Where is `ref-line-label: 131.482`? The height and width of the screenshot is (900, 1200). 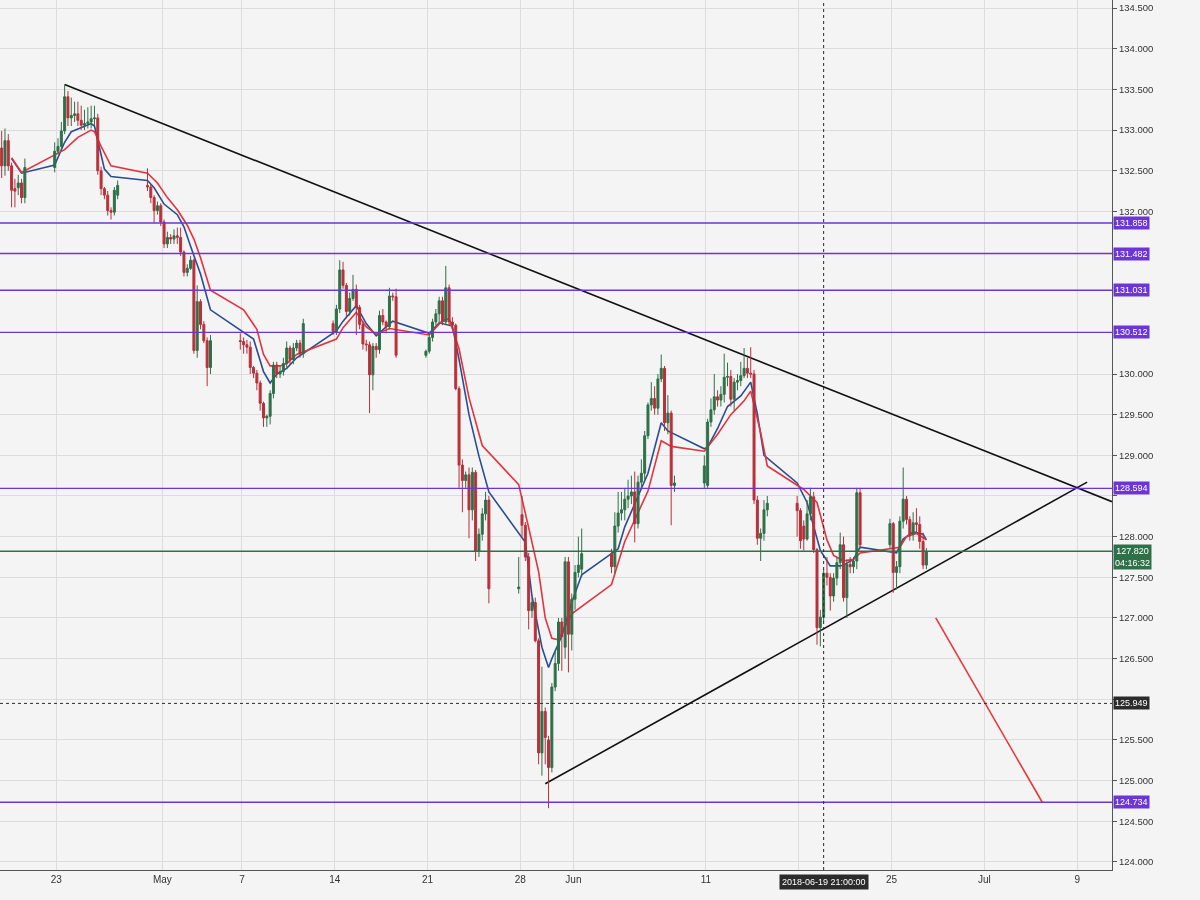 ref-line-label: 131.482 is located at coordinates (1131, 254).